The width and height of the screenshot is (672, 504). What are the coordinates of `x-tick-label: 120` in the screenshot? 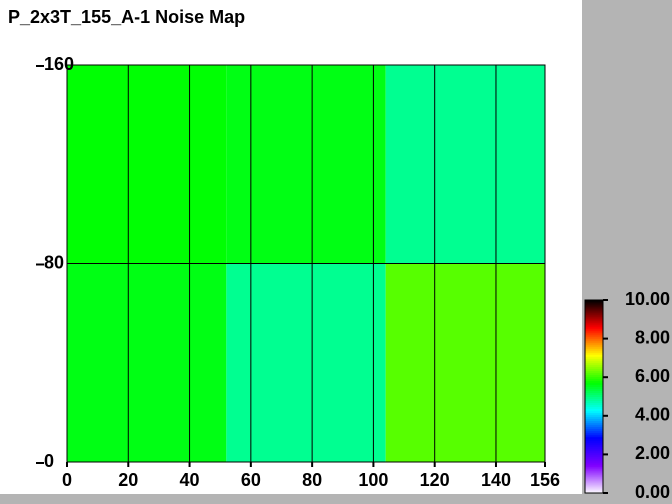 It's located at (435, 480).